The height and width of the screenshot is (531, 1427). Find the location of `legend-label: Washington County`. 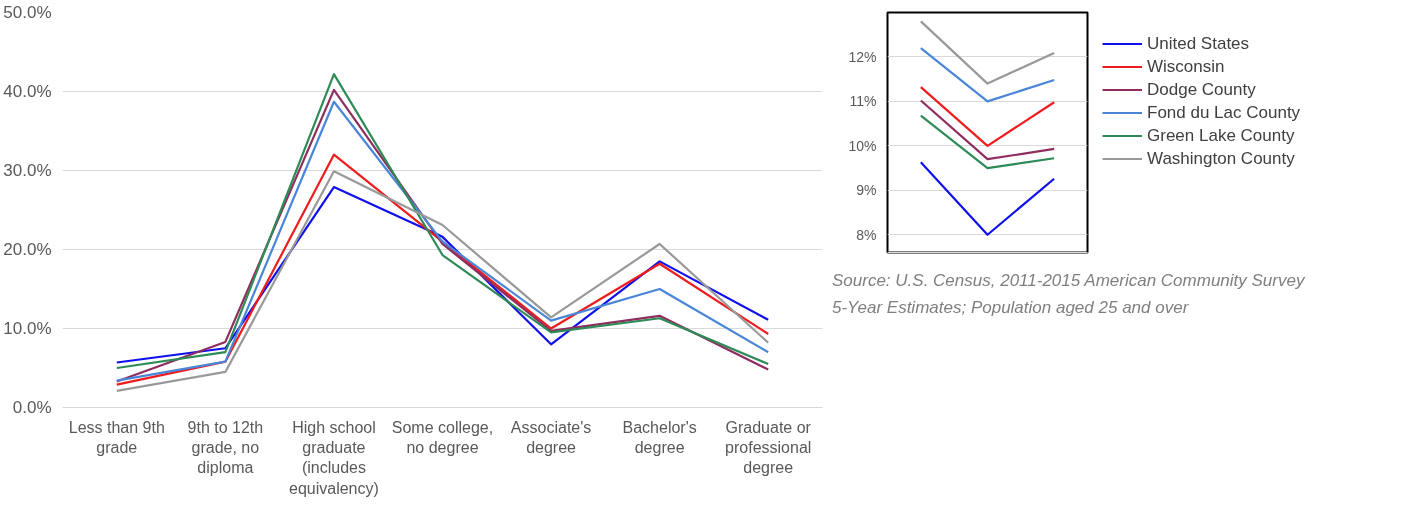

legend-label: Washington County is located at coordinates (1221, 158).